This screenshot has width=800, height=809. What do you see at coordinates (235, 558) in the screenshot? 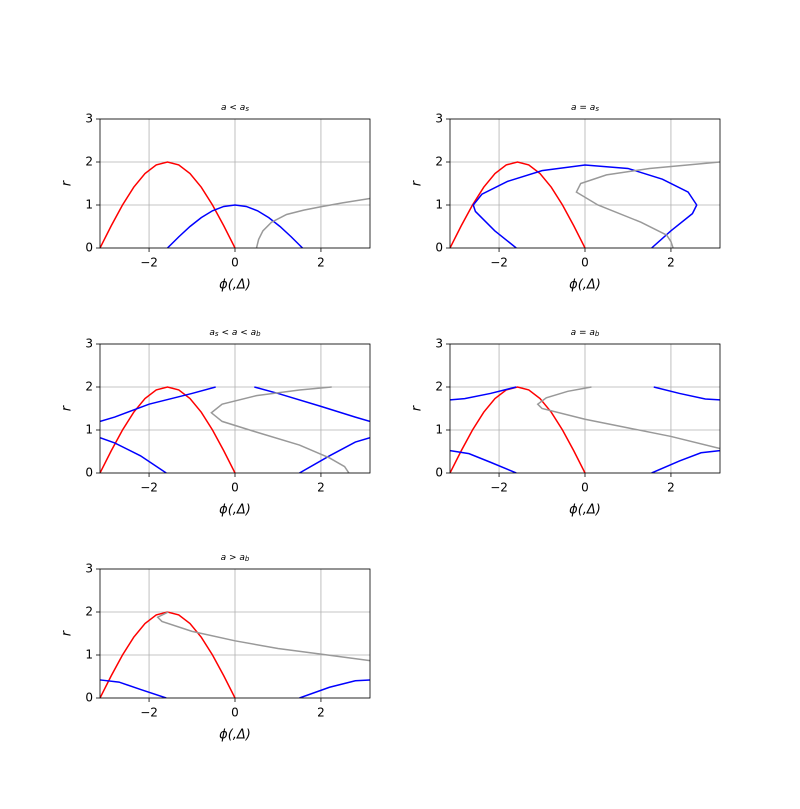
I see `subplot-title: a > ab​` at bounding box center [235, 558].